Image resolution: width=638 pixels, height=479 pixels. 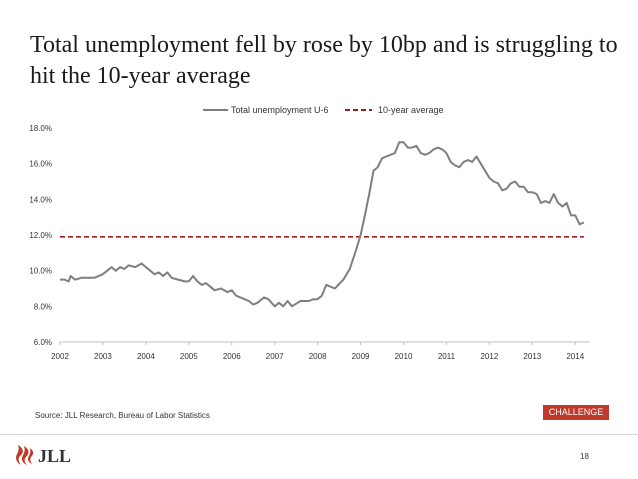 I want to click on y-tick-label: 8.0%, so click(x=43, y=306).